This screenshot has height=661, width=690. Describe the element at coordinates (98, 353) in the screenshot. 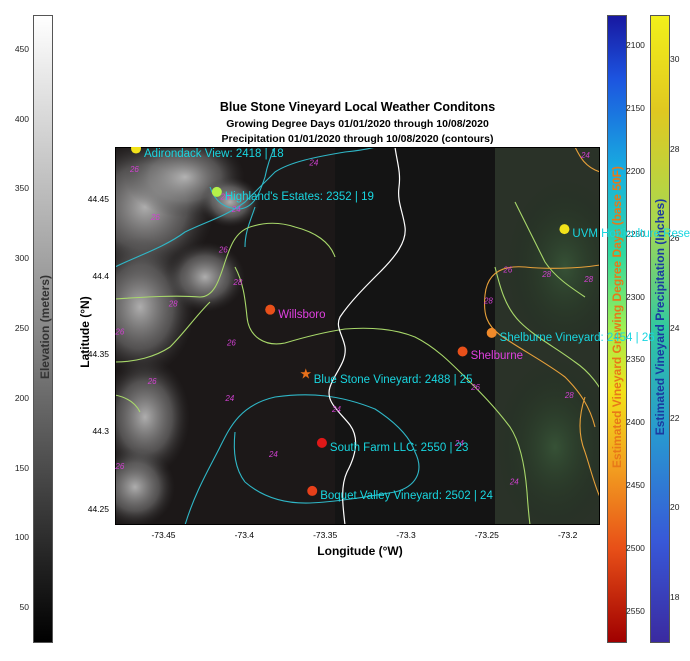

I see `y-tick-label: 44.35` at that location.